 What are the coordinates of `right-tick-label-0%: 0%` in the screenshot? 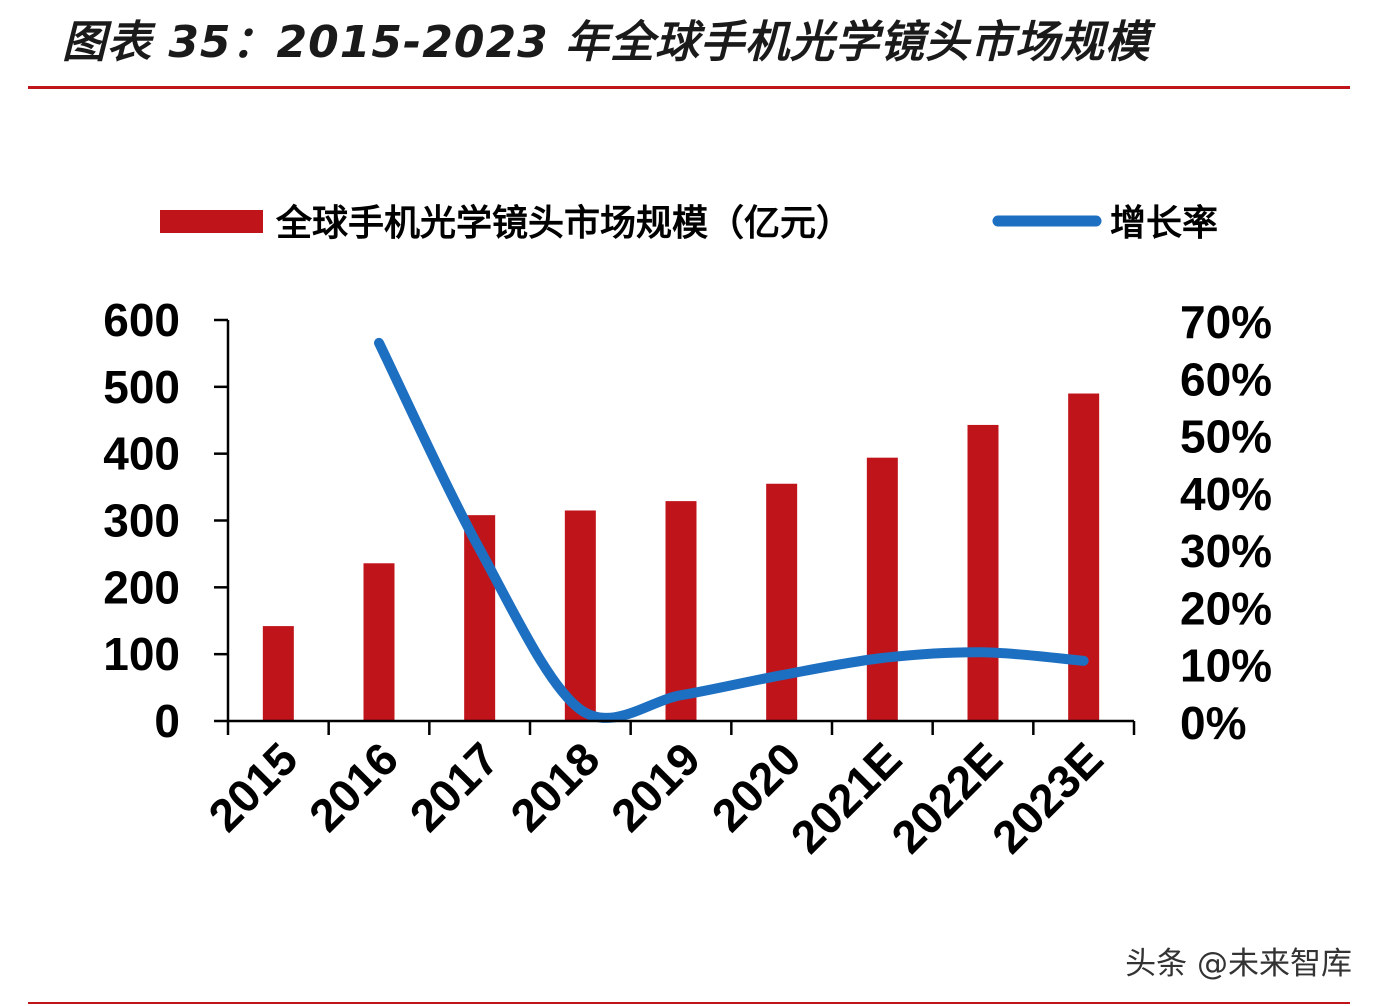 It's located at (1213, 723).